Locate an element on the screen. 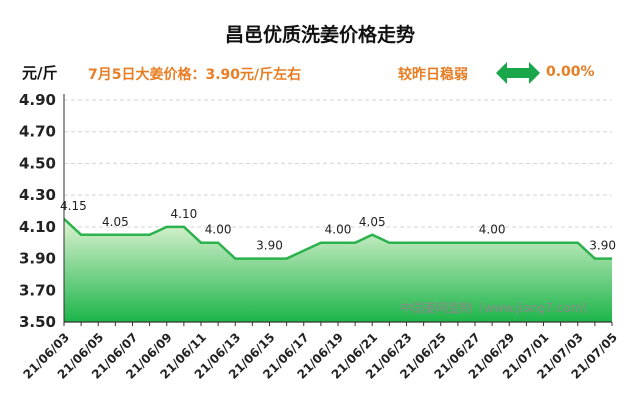  change-value: 0.00% is located at coordinates (570, 72).